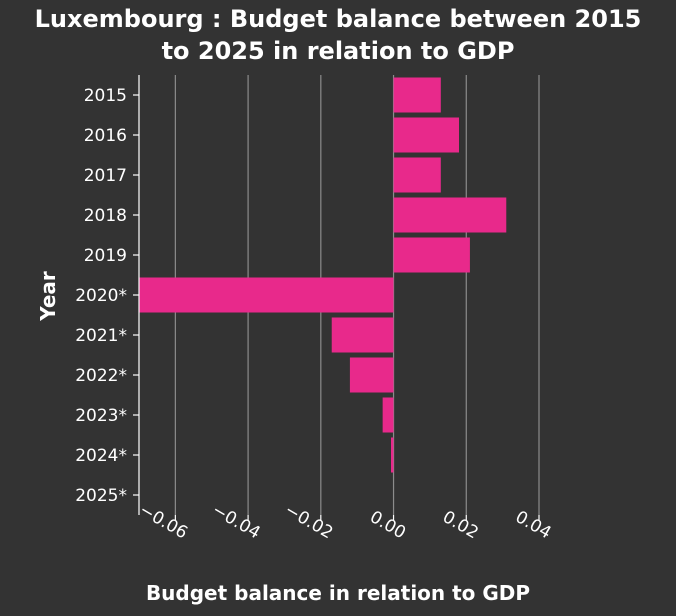 This screenshot has height=616, width=676. What do you see at coordinates (338, 19) in the screenshot?
I see `chart-title-line-1: Luxembourg : Budget balance between 2015` at bounding box center [338, 19].